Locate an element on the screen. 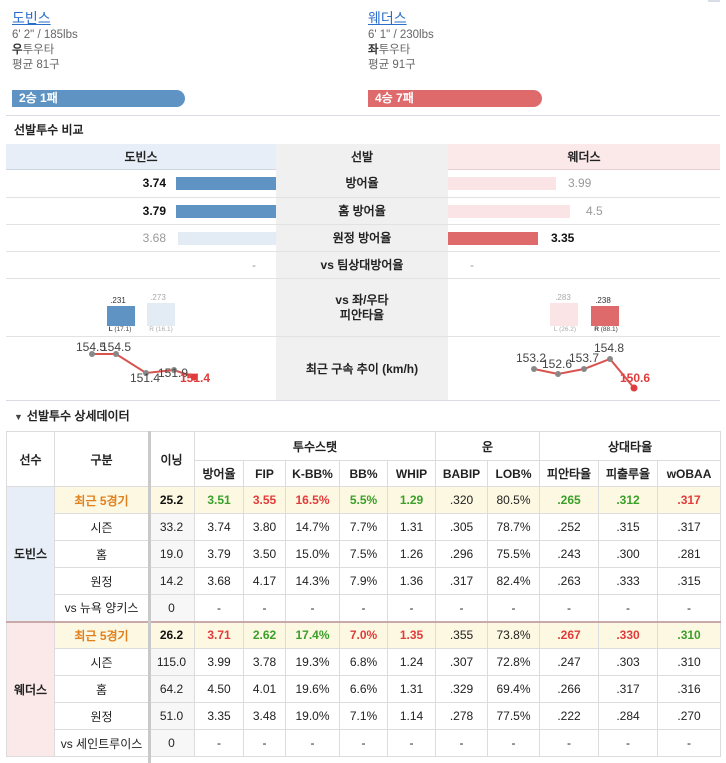 The width and height of the screenshot is (726, 763). stat-cell: .247 is located at coordinates (569, 662).